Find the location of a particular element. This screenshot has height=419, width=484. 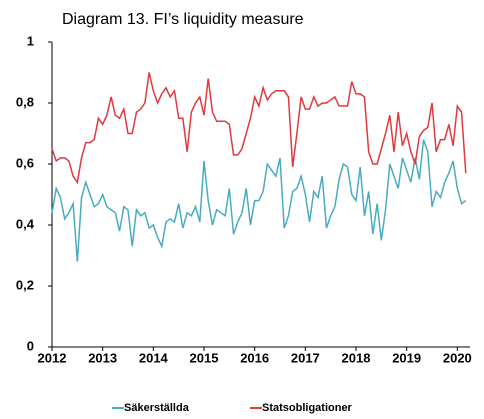

x-tick-label: 2018 is located at coordinates (356, 357).